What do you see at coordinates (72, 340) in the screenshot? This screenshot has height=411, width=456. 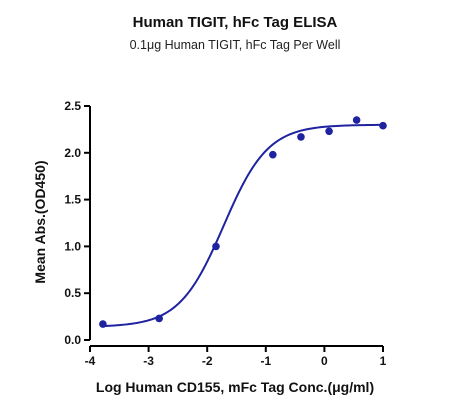 I see `y-tick-label: 0.0` at bounding box center [72, 340].